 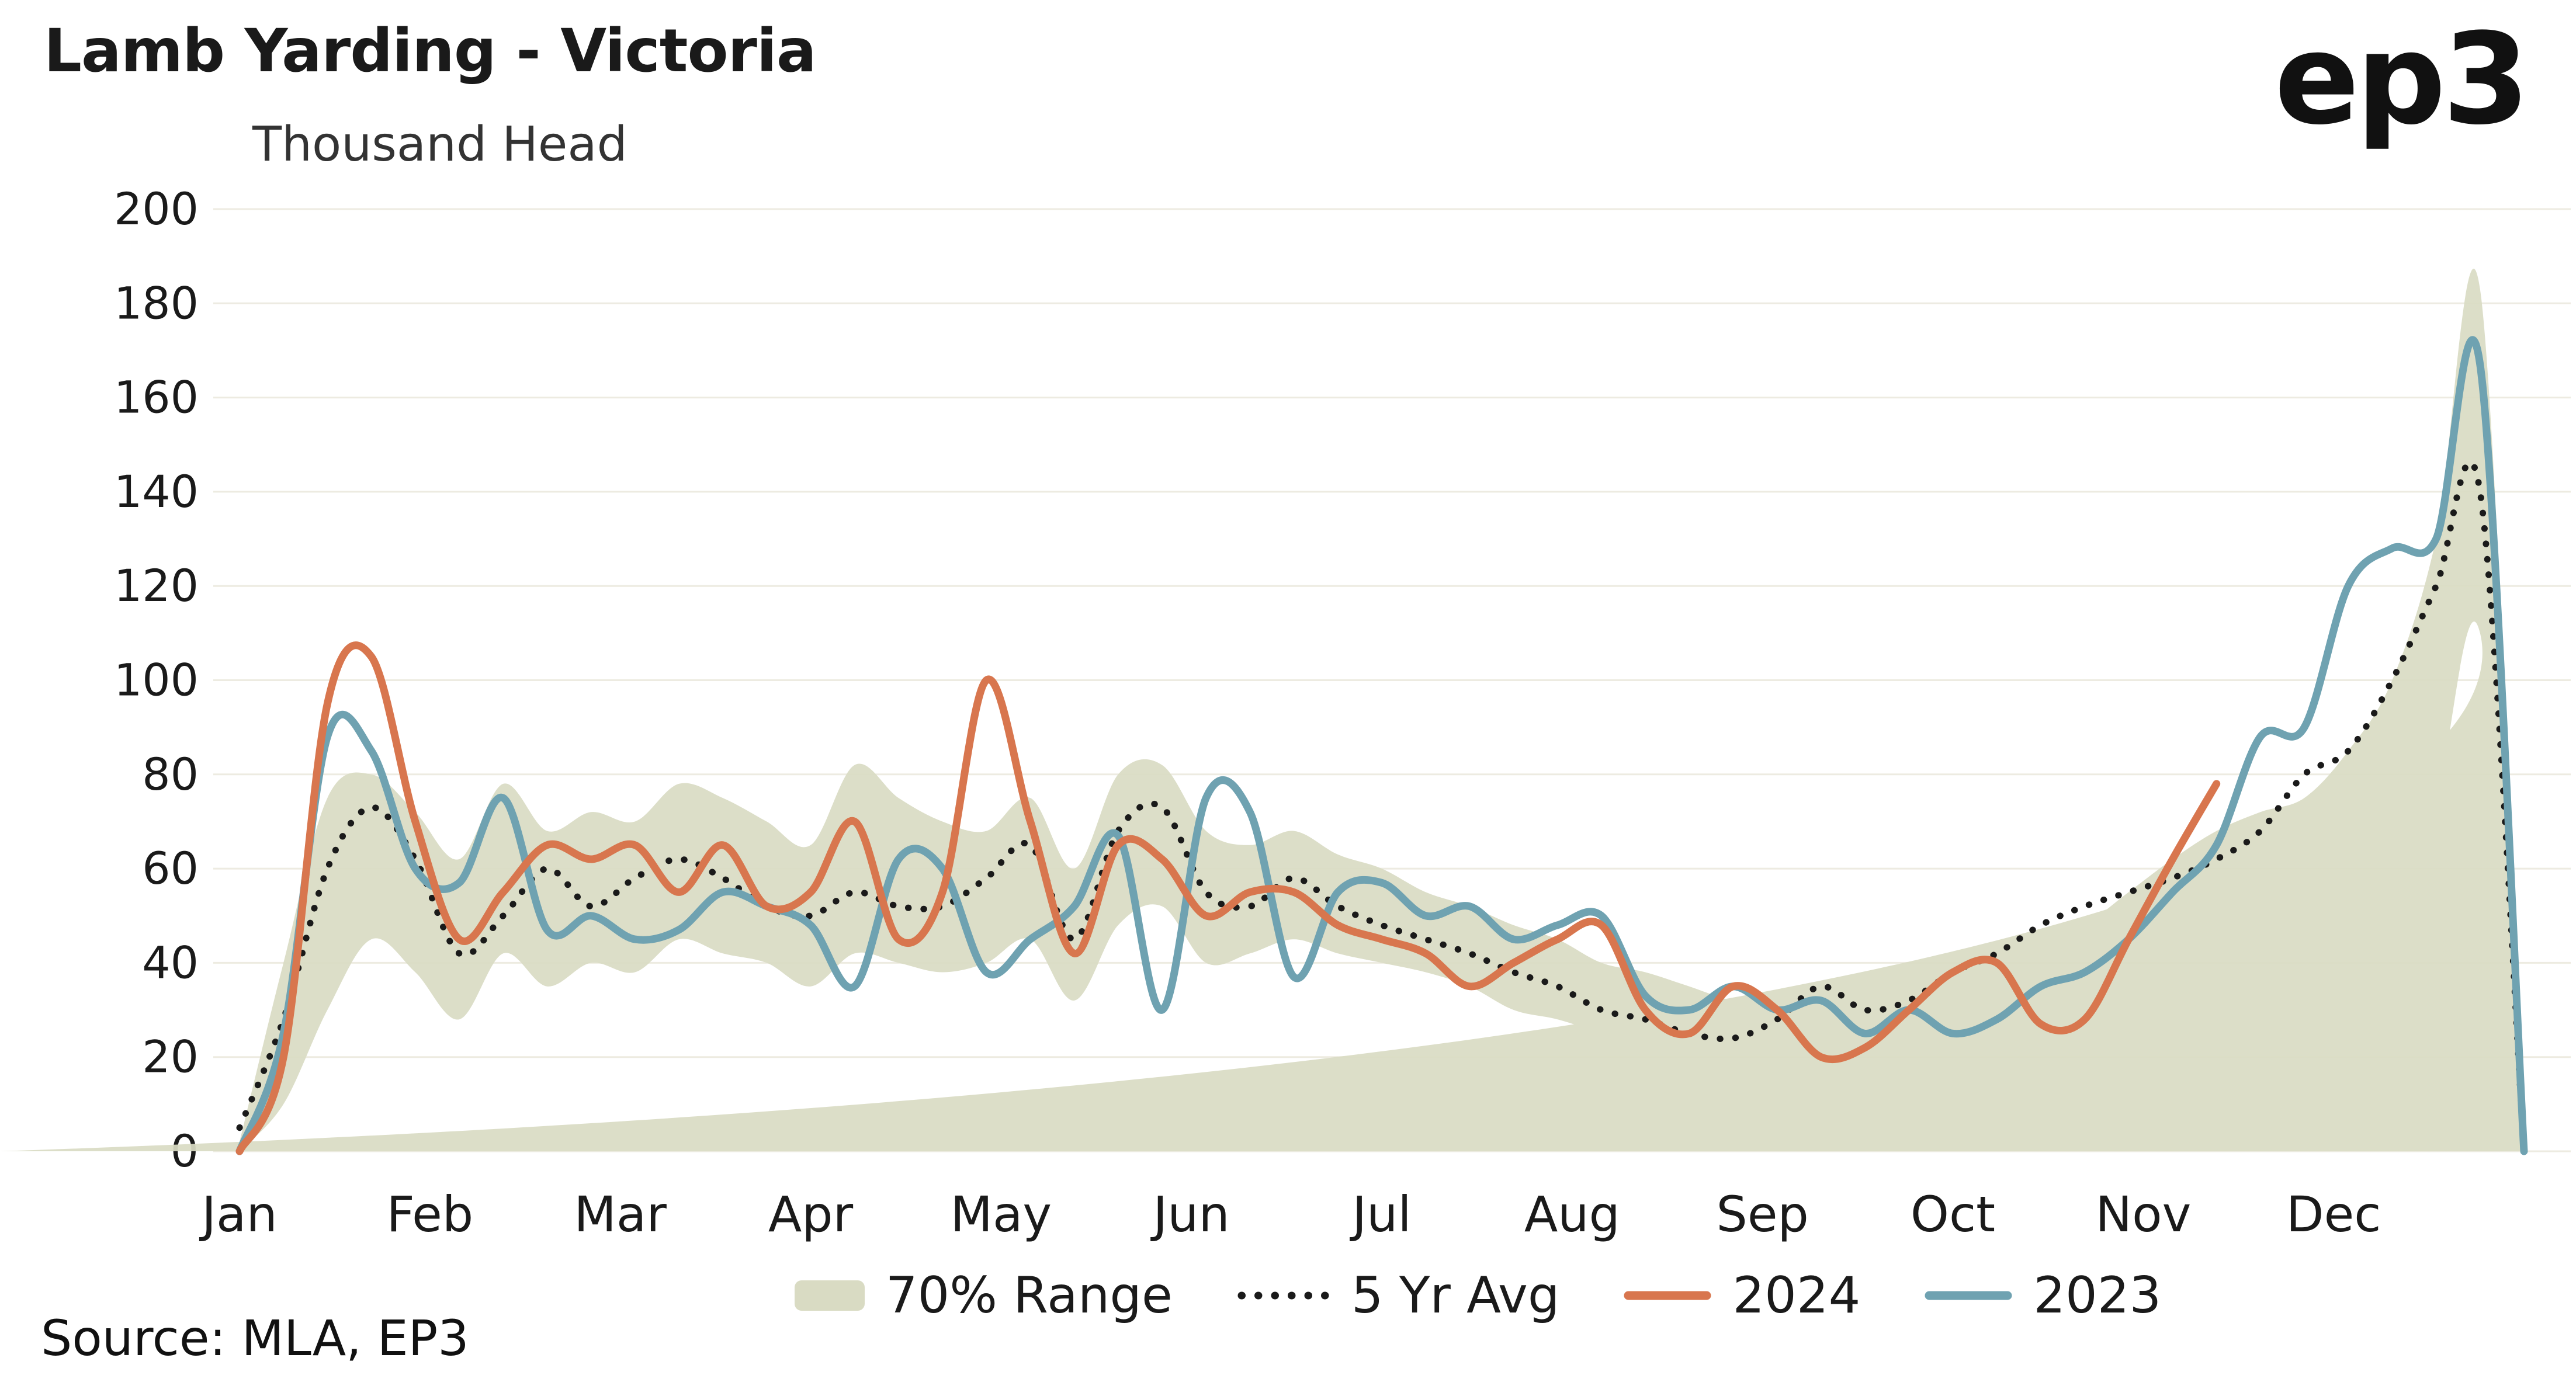 What do you see at coordinates (621, 1214) in the screenshot?
I see `svg-text: Mar` at bounding box center [621, 1214].